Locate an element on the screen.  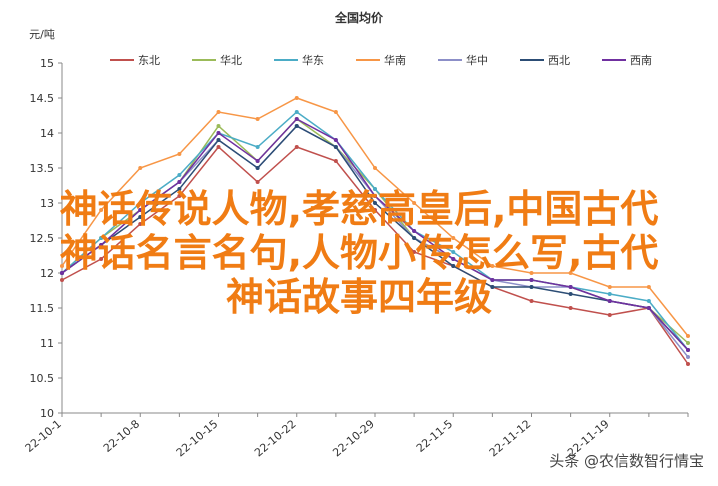
y-tick-label: 12.5 is located at coordinates (42, 238).